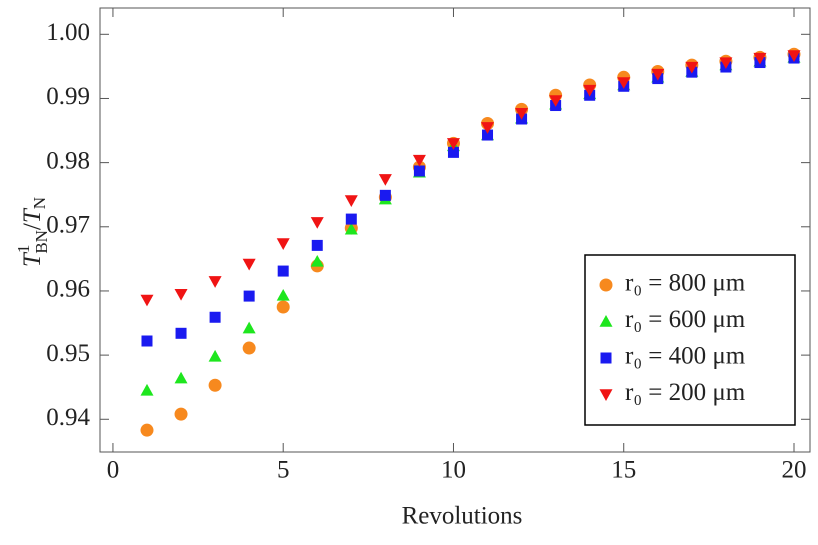 The height and width of the screenshot is (545, 818). What do you see at coordinates (793, 470) in the screenshot?
I see `x-tick-label: 20` at bounding box center [793, 470].